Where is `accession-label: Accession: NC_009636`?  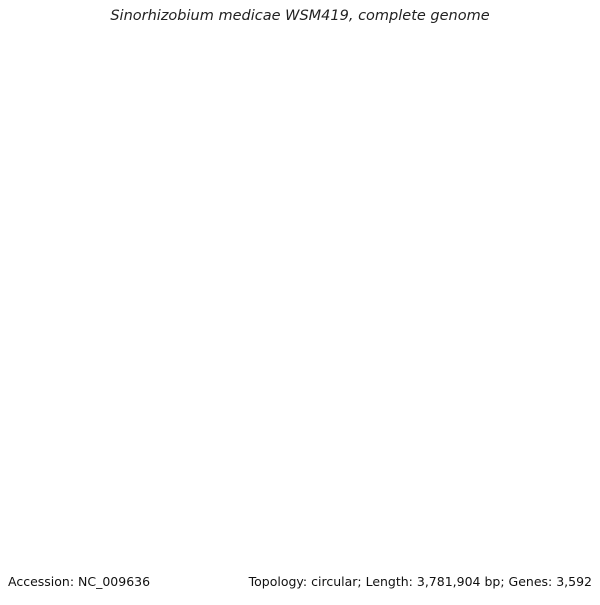 accession-label: Accession: NC_009636 is located at coordinates (79, 581).